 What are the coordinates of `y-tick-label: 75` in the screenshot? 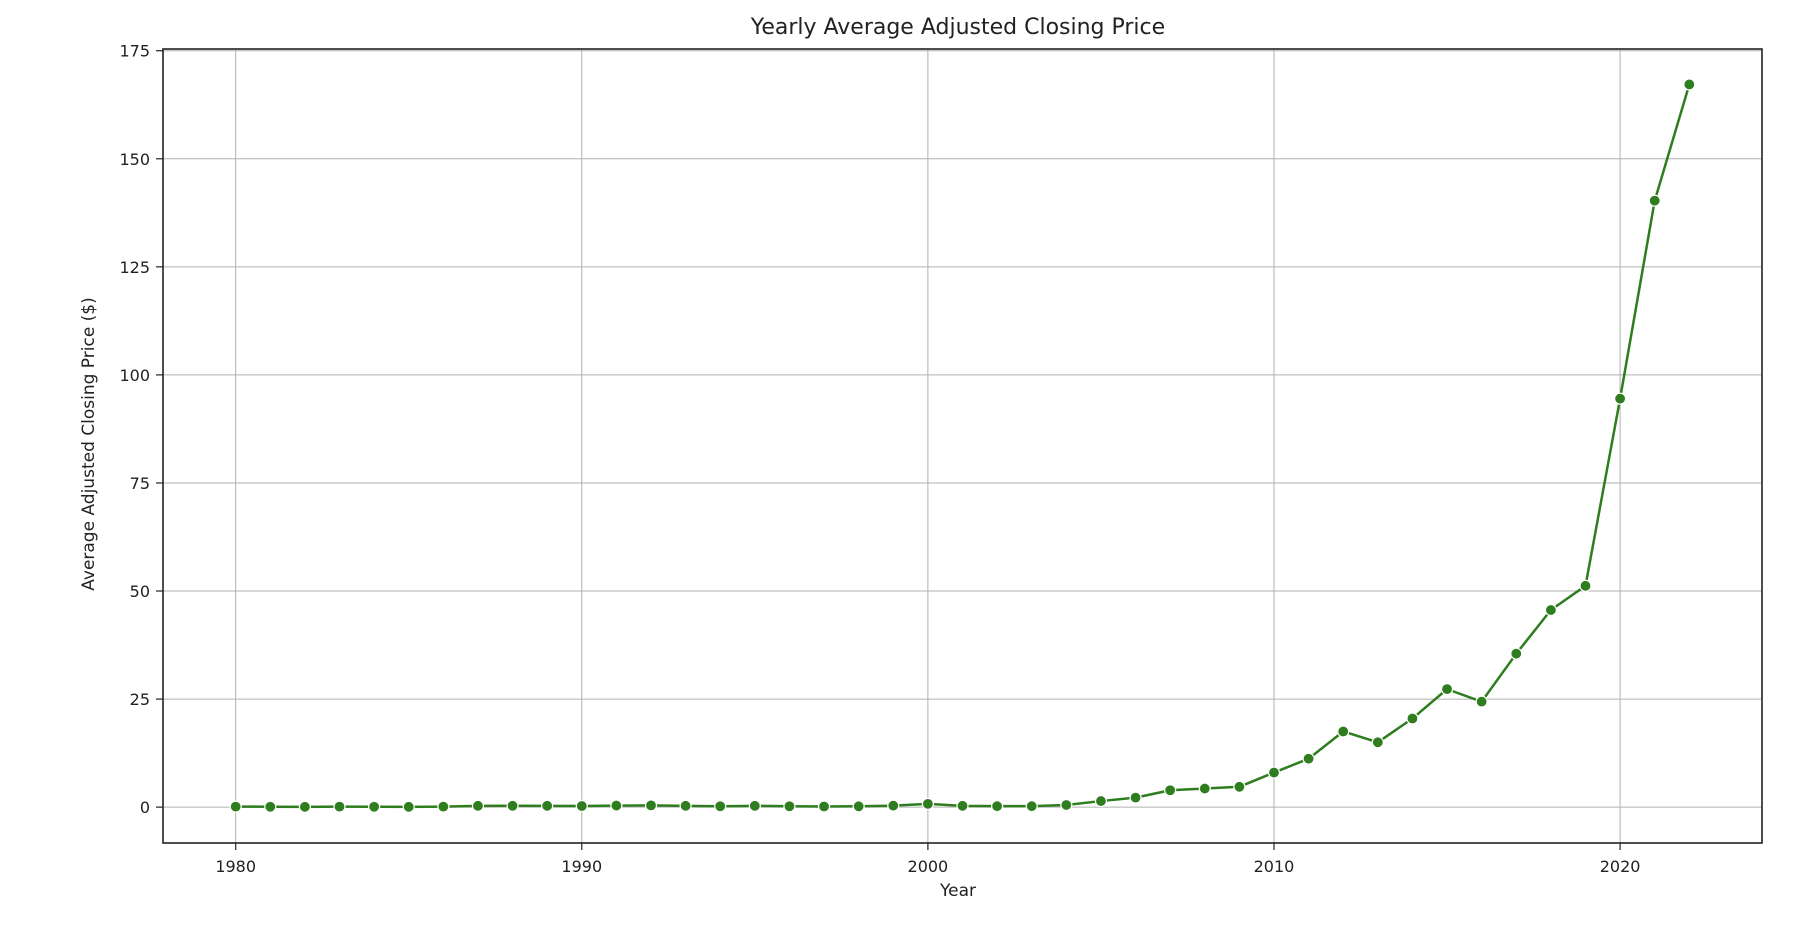 It's located at (140, 483).